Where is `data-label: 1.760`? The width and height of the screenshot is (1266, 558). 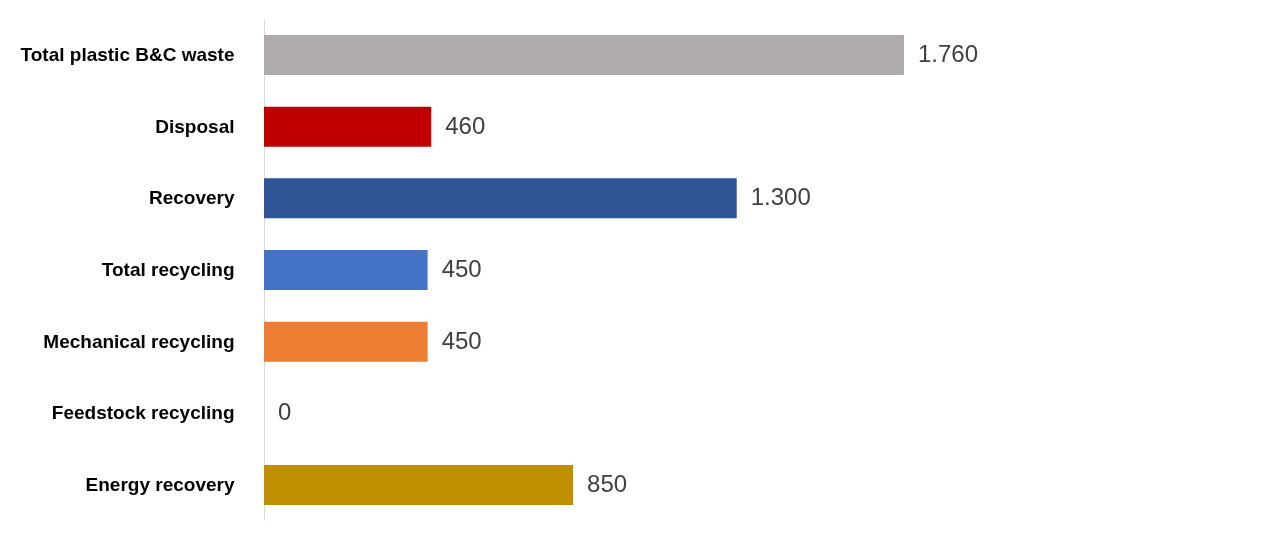 data-label: 1.760 is located at coordinates (948, 54).